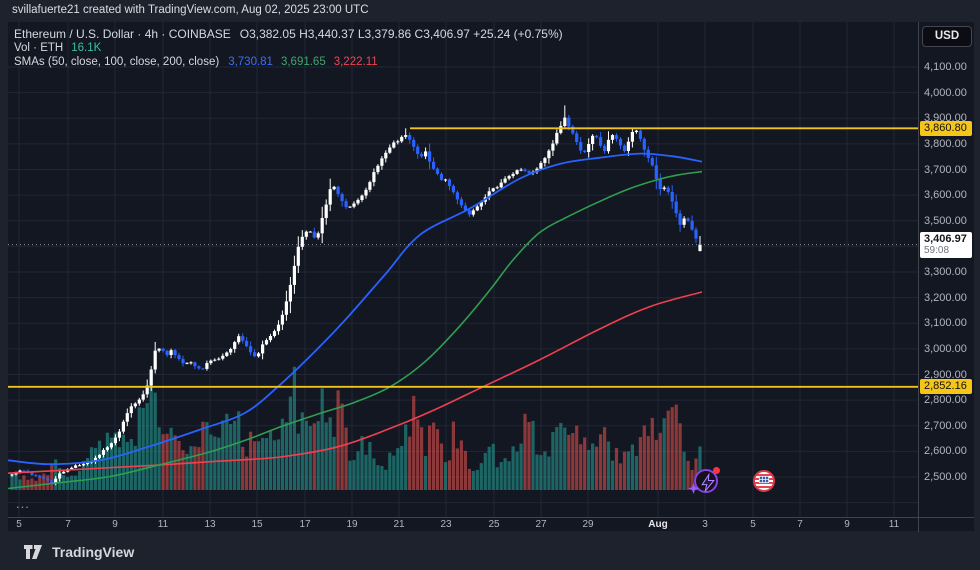  What do you see at coordinates (693, 490) in the screenshot?
I see `sparkle-icon` at bounding box center [693, 490].